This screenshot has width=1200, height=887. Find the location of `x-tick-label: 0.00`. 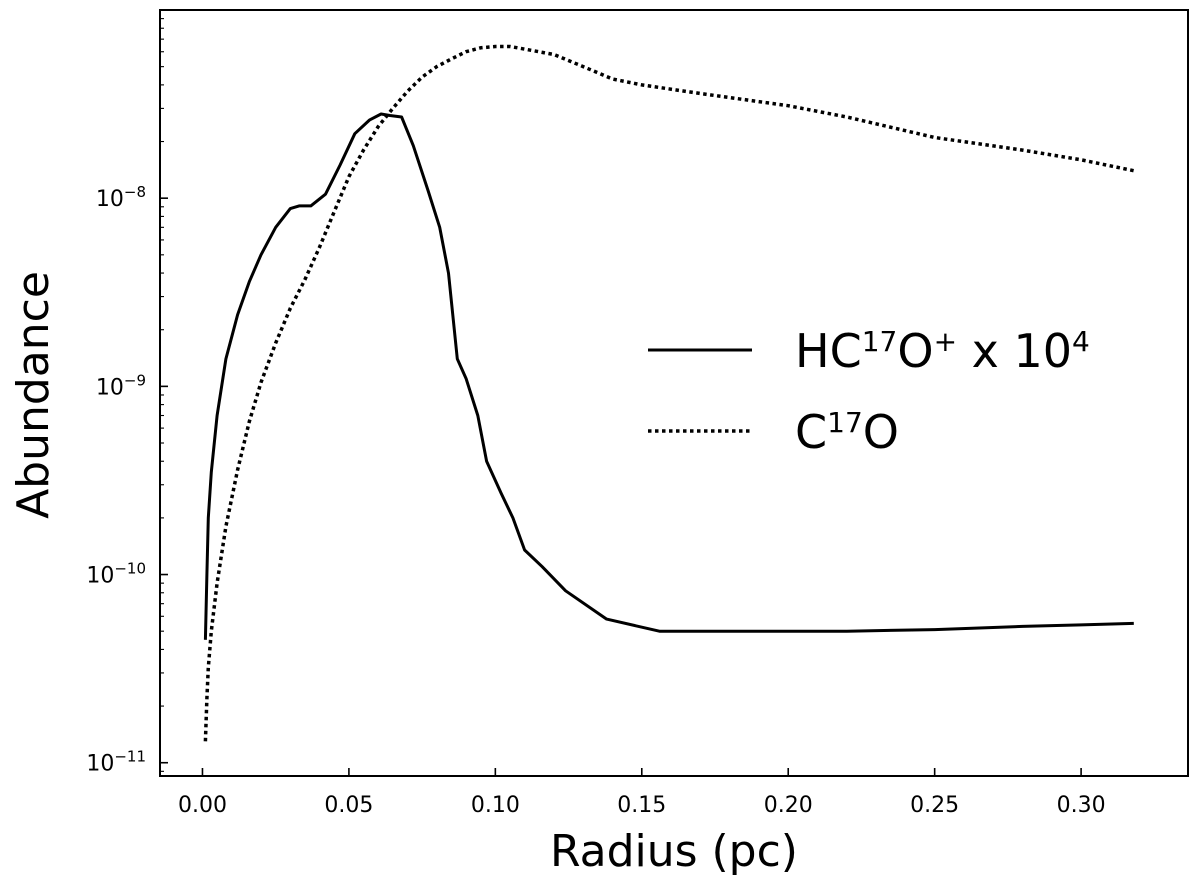

x-tick-label: 0.00 is located at coordinates (202, 805).